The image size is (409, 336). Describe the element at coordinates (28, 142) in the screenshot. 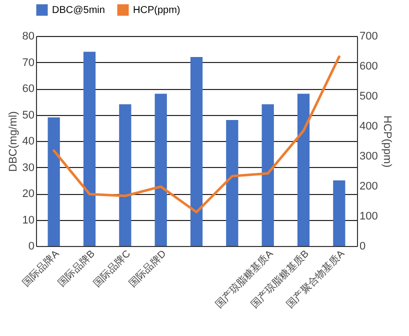

I see `y-tick-label: 40` at that location.